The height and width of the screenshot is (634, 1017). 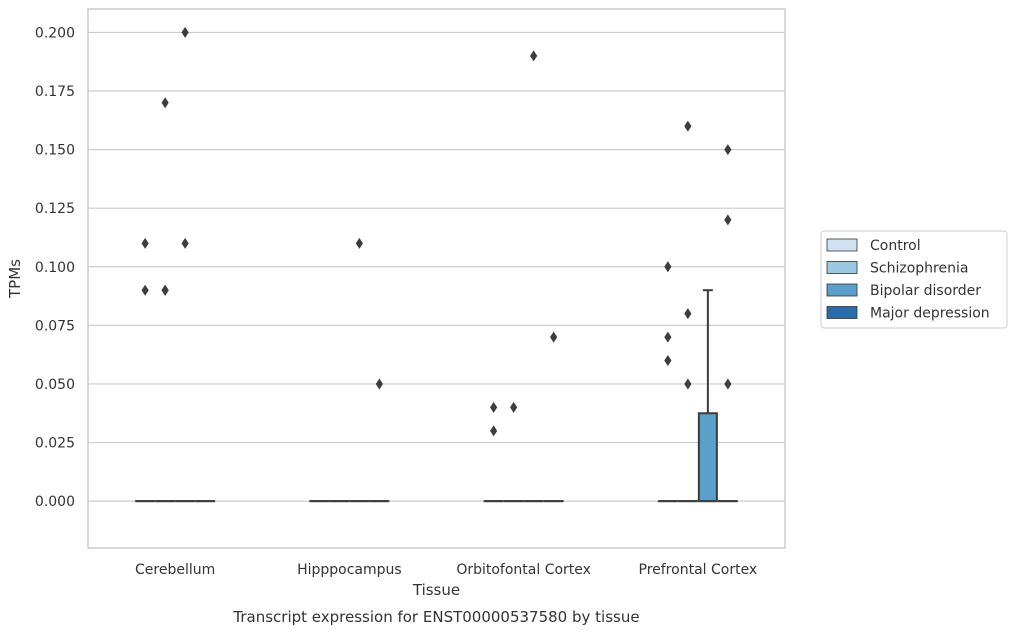 What do you see at coordinates (55, 326) in the screenshot?
I see `y-tick-label: 0.075` at bounding box center [55, 326].